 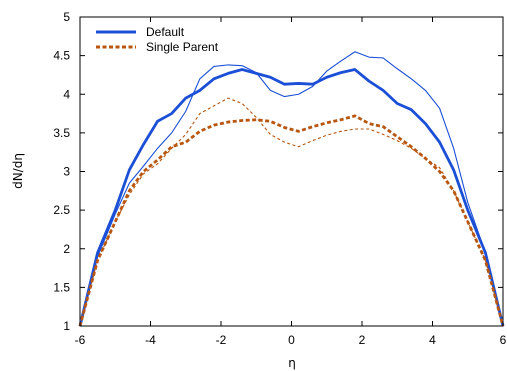 What do you see at coordinates (362, 340) in the screenshot?
I see `x-tick-label: 2` at bounding box center [362, 340].